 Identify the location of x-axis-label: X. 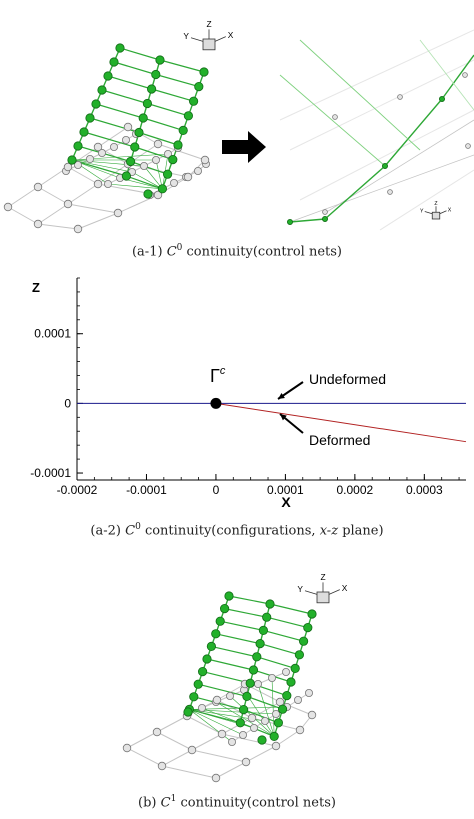
(450, 211).